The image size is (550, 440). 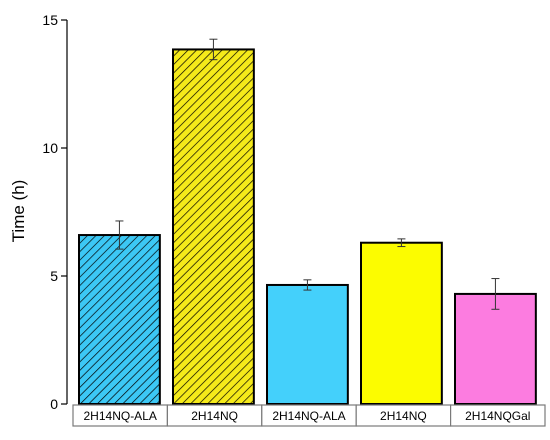 What do you see at coordinates (54, 404) in the screenshot?
I see `y-tick-label: 0` at bounding box center [54, 404].